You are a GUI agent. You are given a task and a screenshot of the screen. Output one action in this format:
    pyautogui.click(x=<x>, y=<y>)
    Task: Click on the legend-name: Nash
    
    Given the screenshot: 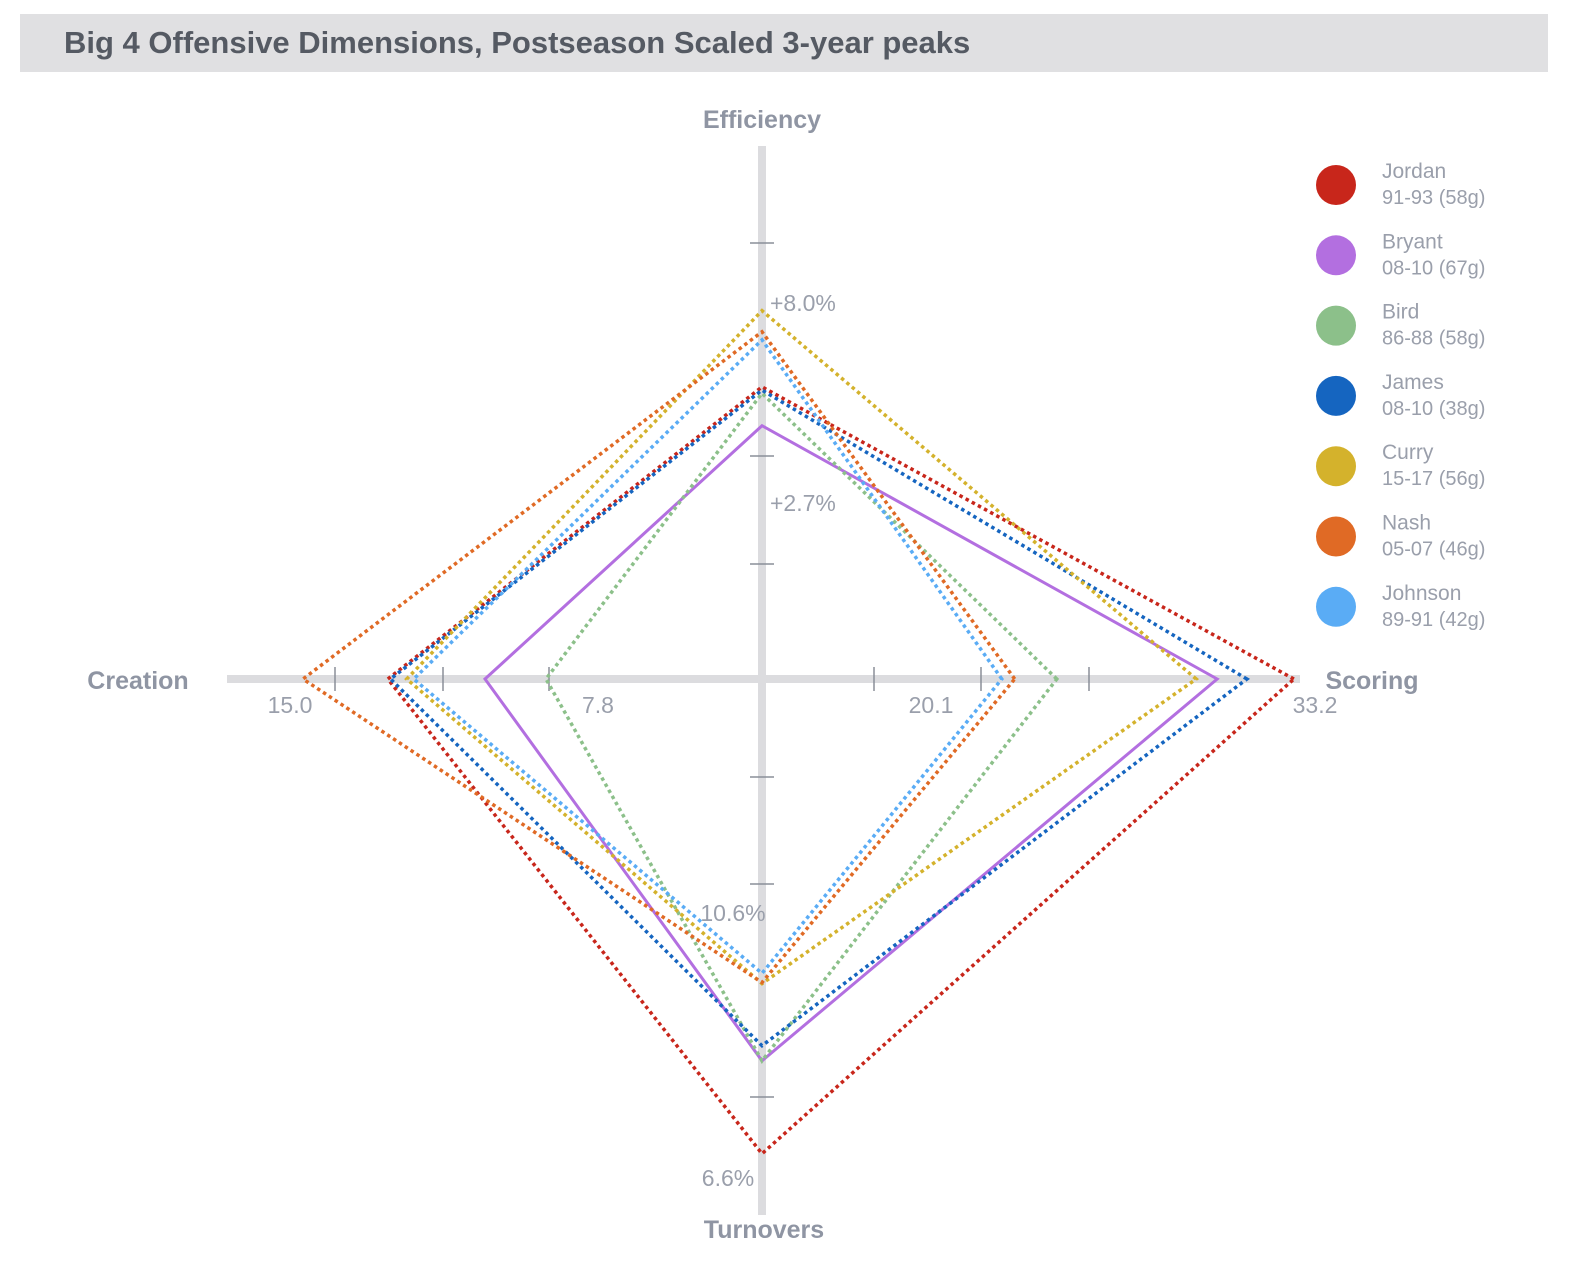 What is the action you would take?
    pyautogui.click(x=1406, y=523)
    